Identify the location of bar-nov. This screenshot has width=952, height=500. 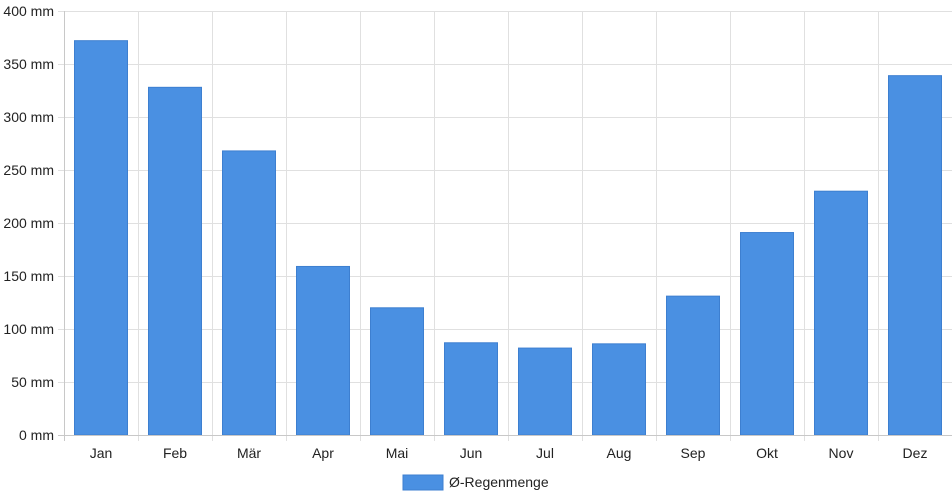
(841, 313).